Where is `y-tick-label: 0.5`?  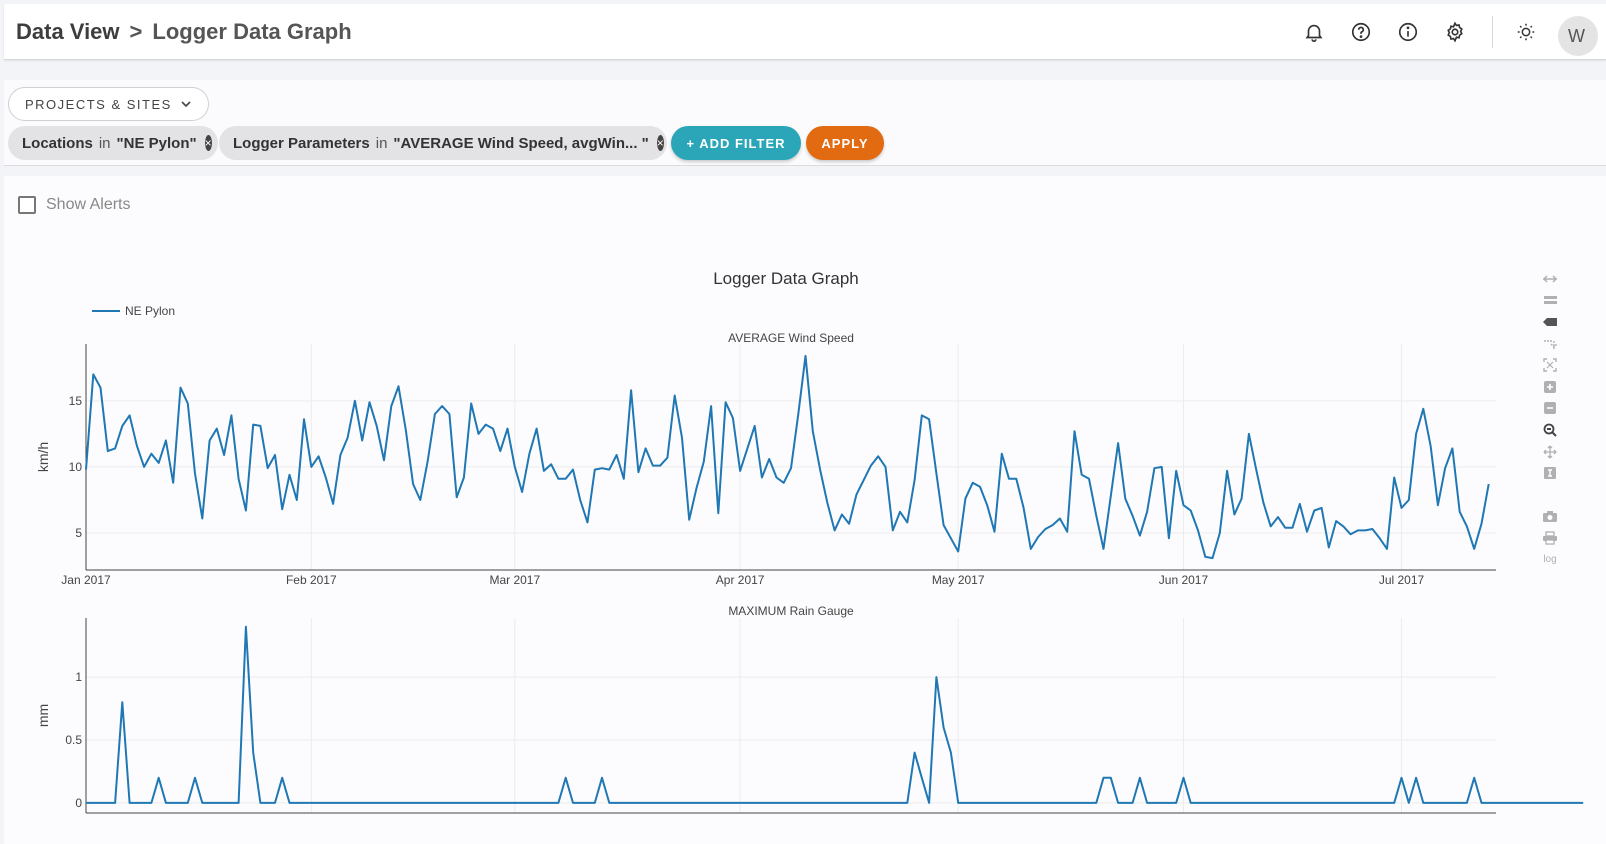
y-tick-label: 0.5 is located at coordinates (73, 740).